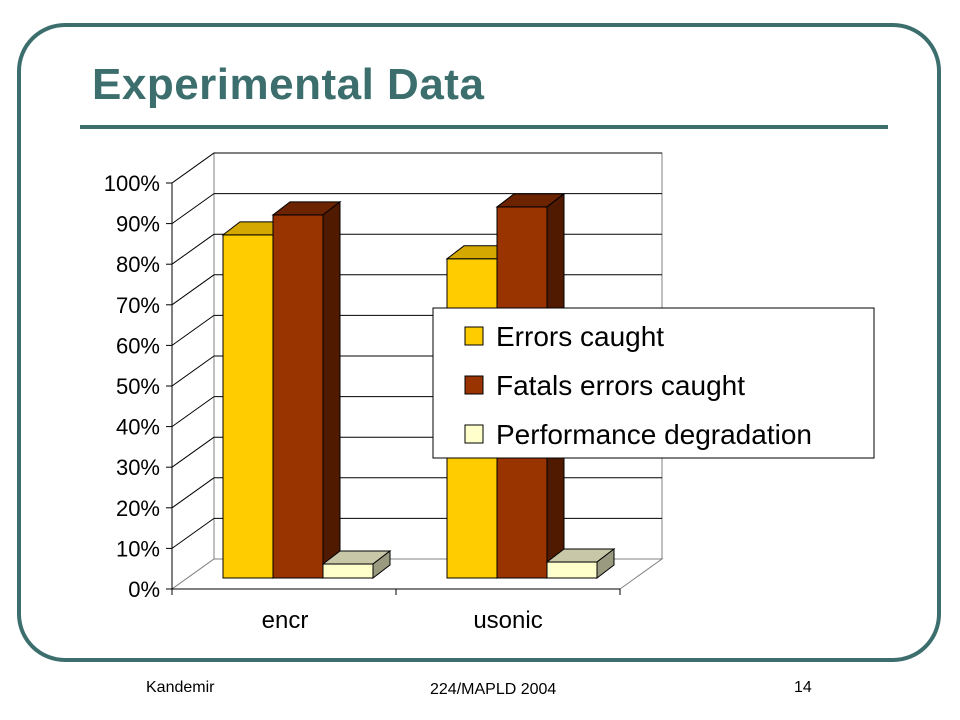 Image resolution: width=960 pixels, height=720 pixels. I want to click on footer-event: 224/MAPLD 2004, so click(493, 689).